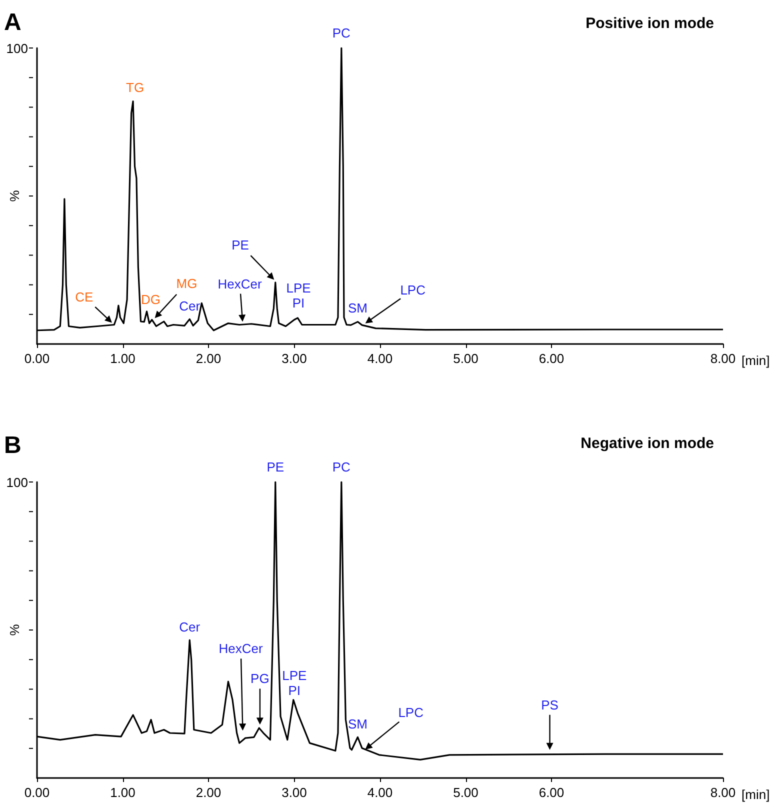  I want to click on annotation: CE, so click(84, 296).